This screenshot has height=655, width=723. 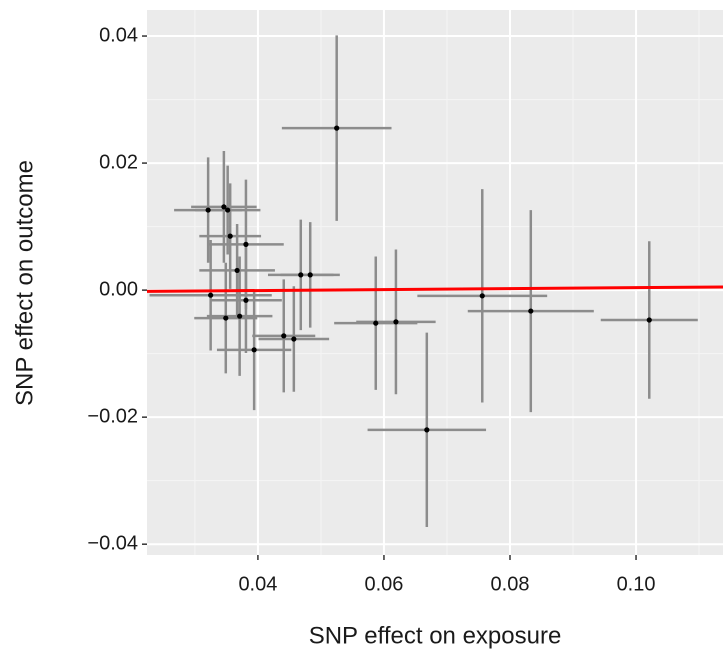 I want to click on regression-line, so click(x=434, y=289).